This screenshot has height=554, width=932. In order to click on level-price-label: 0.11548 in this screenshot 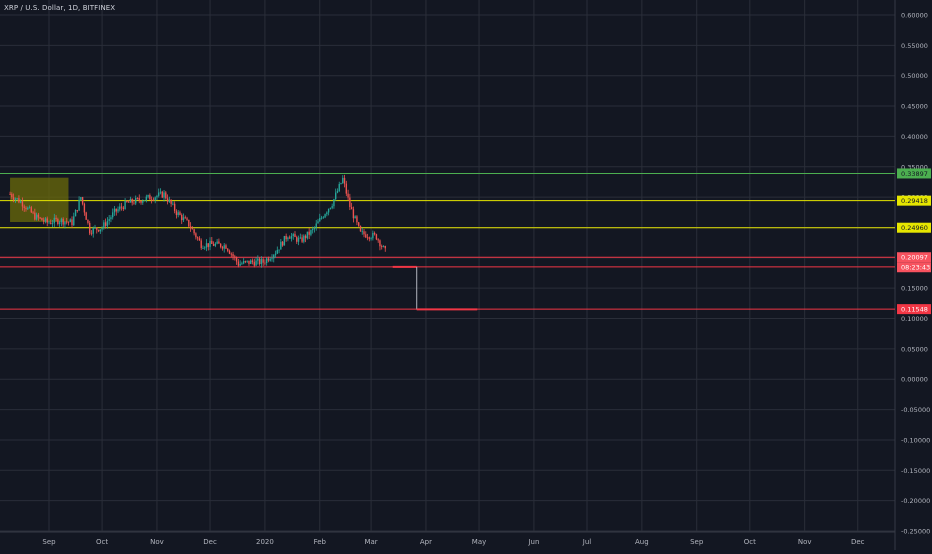, I will do `click(914, 310)`.